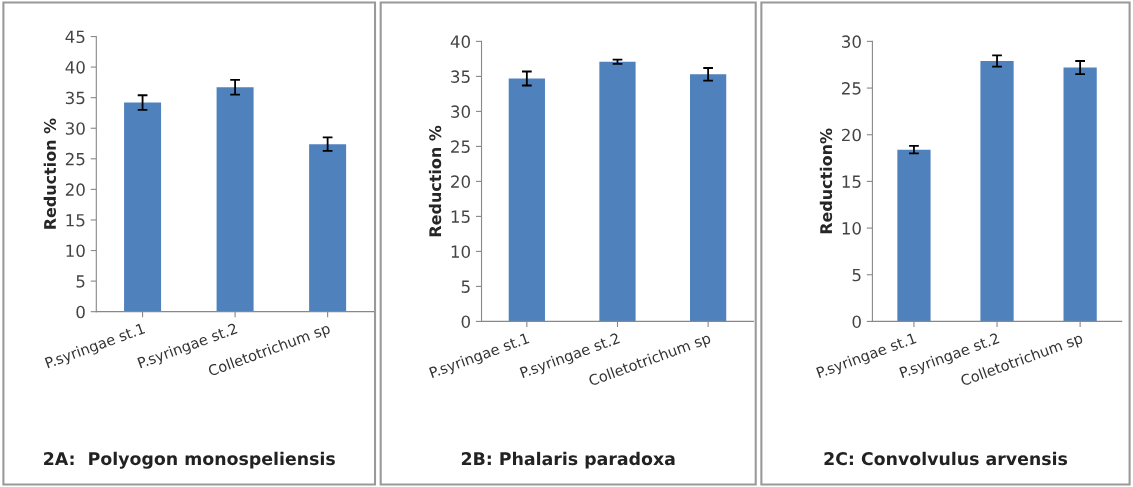 This screenshot has width=1133, height=487. I want to click on y-tick-label: 45, so click(75, 37).